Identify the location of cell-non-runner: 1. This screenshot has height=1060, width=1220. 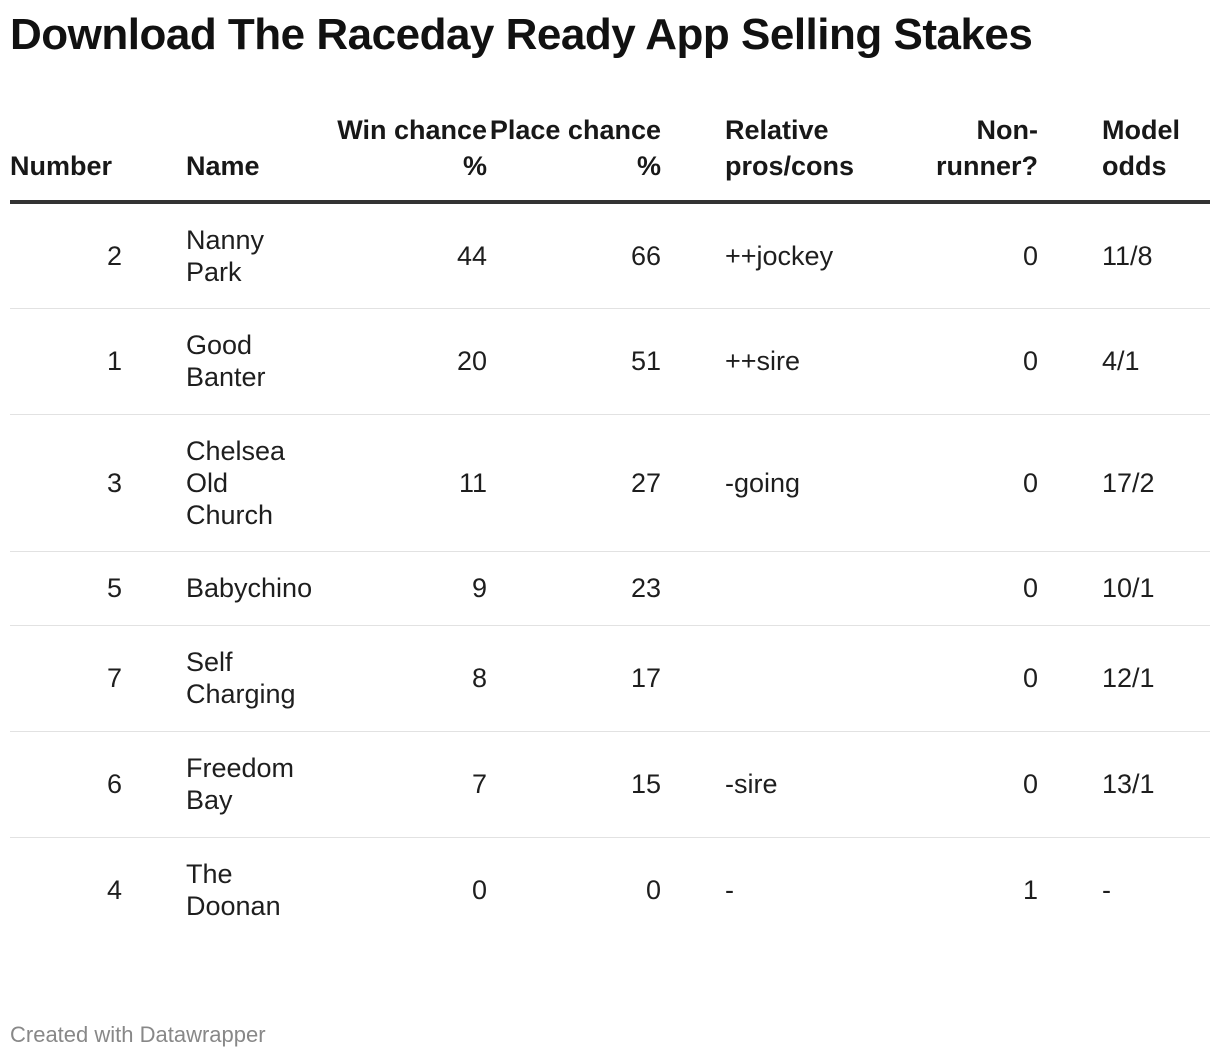
(1030, 890).